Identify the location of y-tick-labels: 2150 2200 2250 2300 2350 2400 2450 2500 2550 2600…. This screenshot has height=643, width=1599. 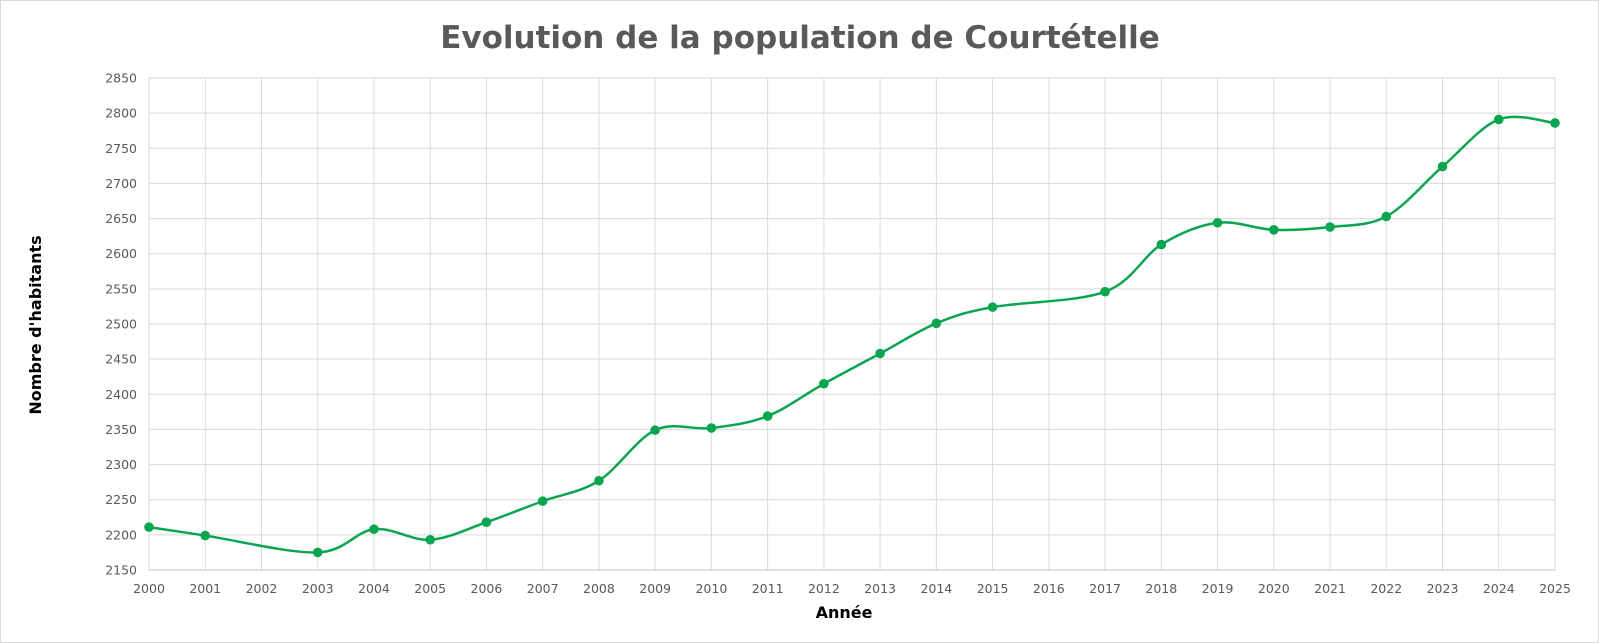
(121, 324).